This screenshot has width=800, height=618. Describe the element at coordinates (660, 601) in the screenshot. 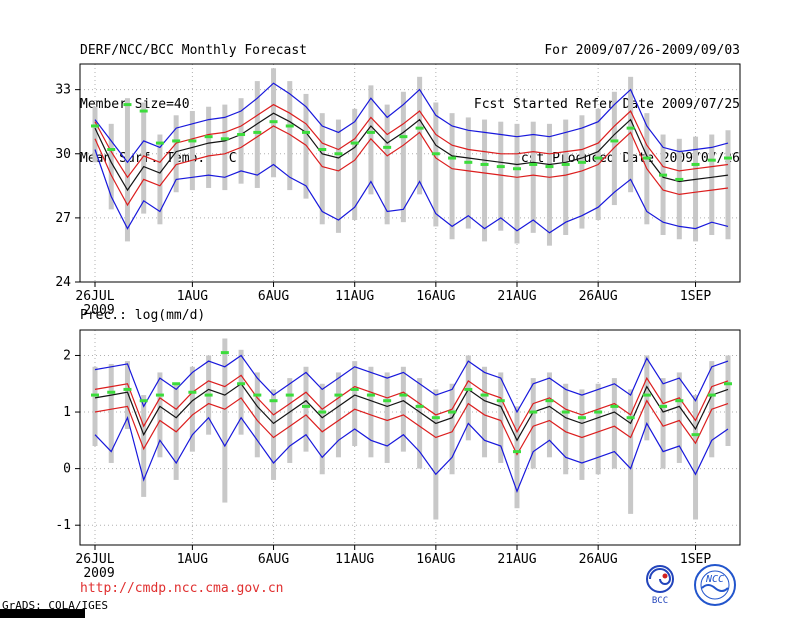

I see `svg-text: BCC` at that location.